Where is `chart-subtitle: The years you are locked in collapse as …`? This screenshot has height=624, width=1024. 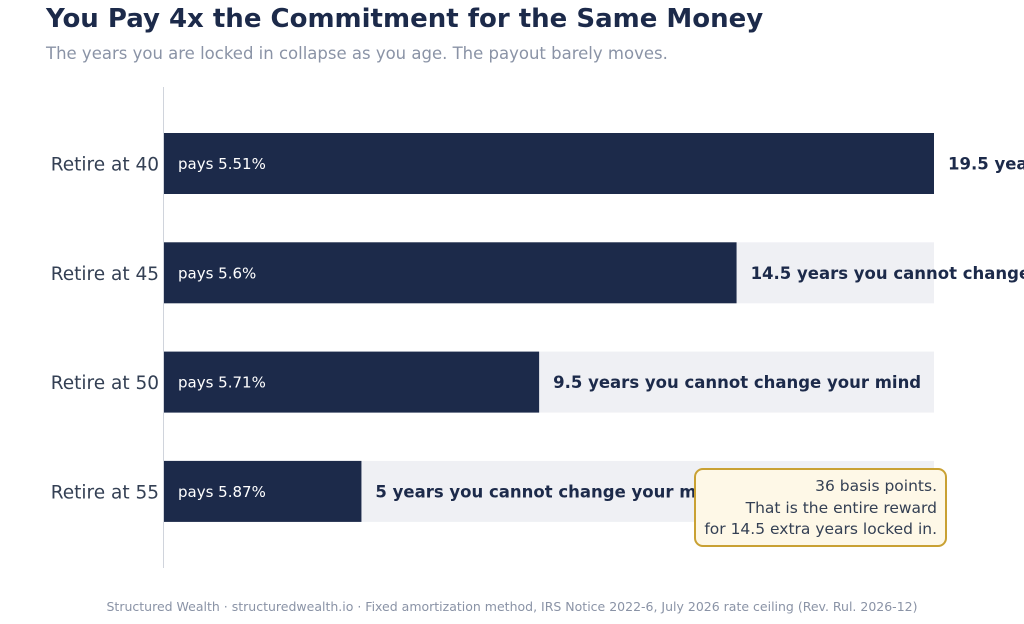 chart-subtitle: The years you are locked in collapse as … is located at coordinates (357, 53).